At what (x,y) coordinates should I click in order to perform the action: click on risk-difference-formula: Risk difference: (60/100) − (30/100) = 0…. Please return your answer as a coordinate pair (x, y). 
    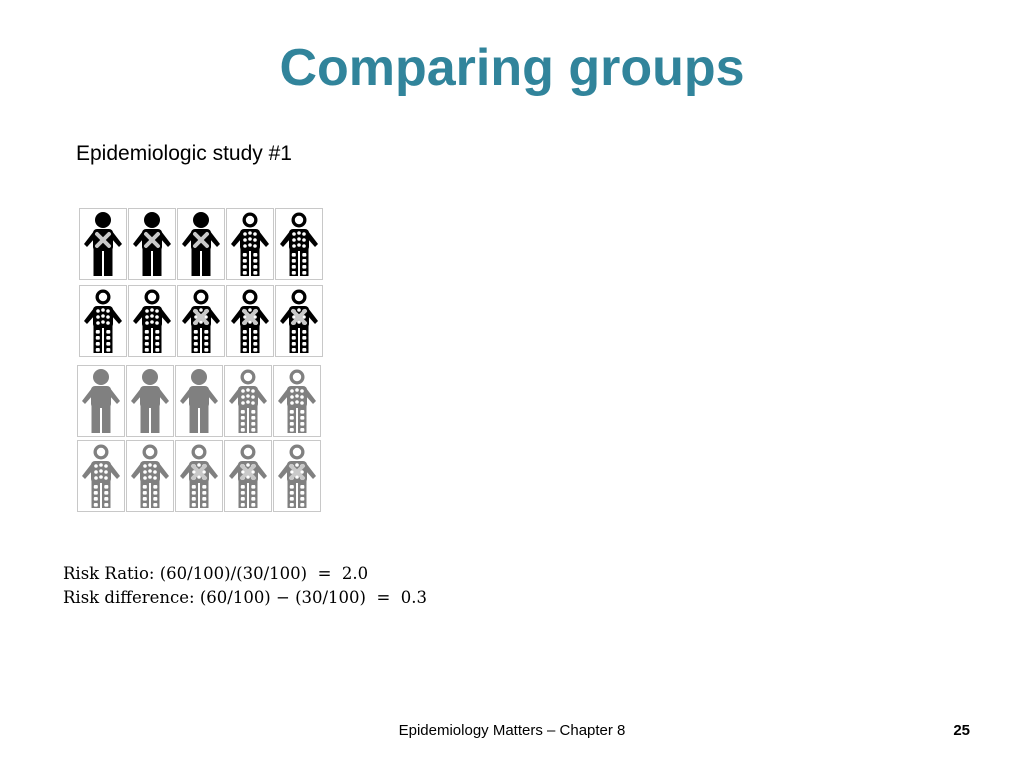
    Looking at the image, I should click on (245, 597).